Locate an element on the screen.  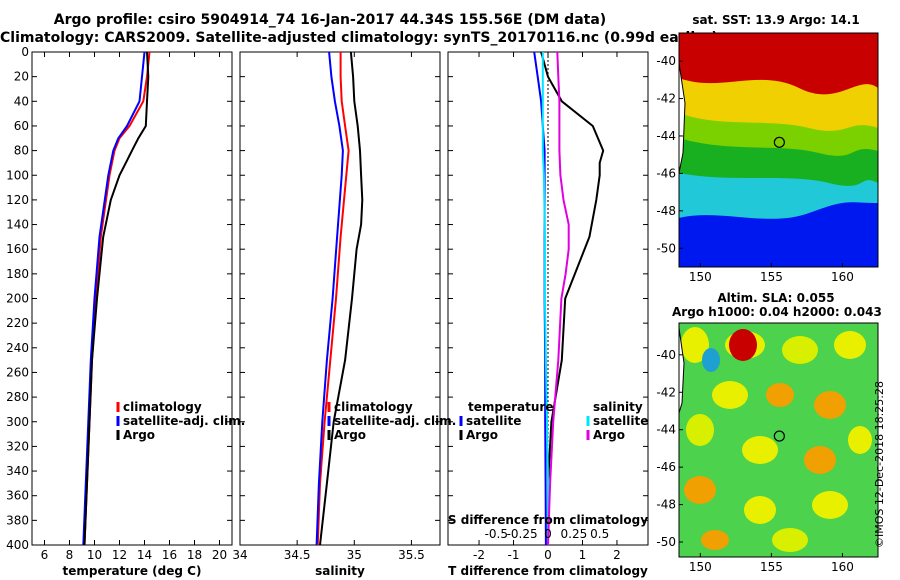
sal-xtick-label: 34 is located at coordinates (239, 555).